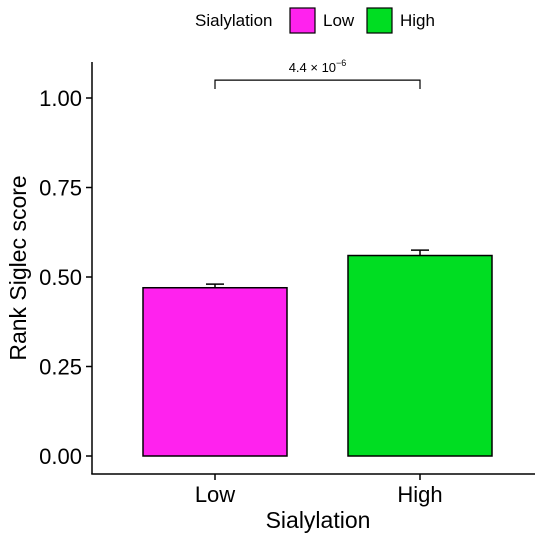 Image resolution: width=550 pixels, height=540 pixels. Describe the element at coordinates (419, 494) in the screenshot. I see `x-tick-label: High` at that location.